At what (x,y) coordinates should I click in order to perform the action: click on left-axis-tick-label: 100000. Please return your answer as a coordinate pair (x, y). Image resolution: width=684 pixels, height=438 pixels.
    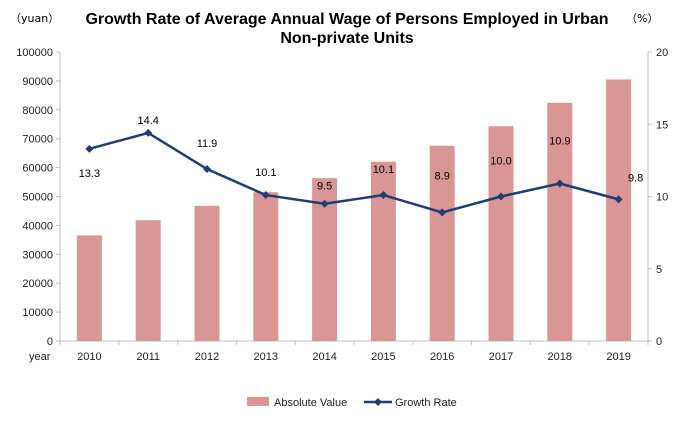
    Looking at the image, I should click on (34, 53).